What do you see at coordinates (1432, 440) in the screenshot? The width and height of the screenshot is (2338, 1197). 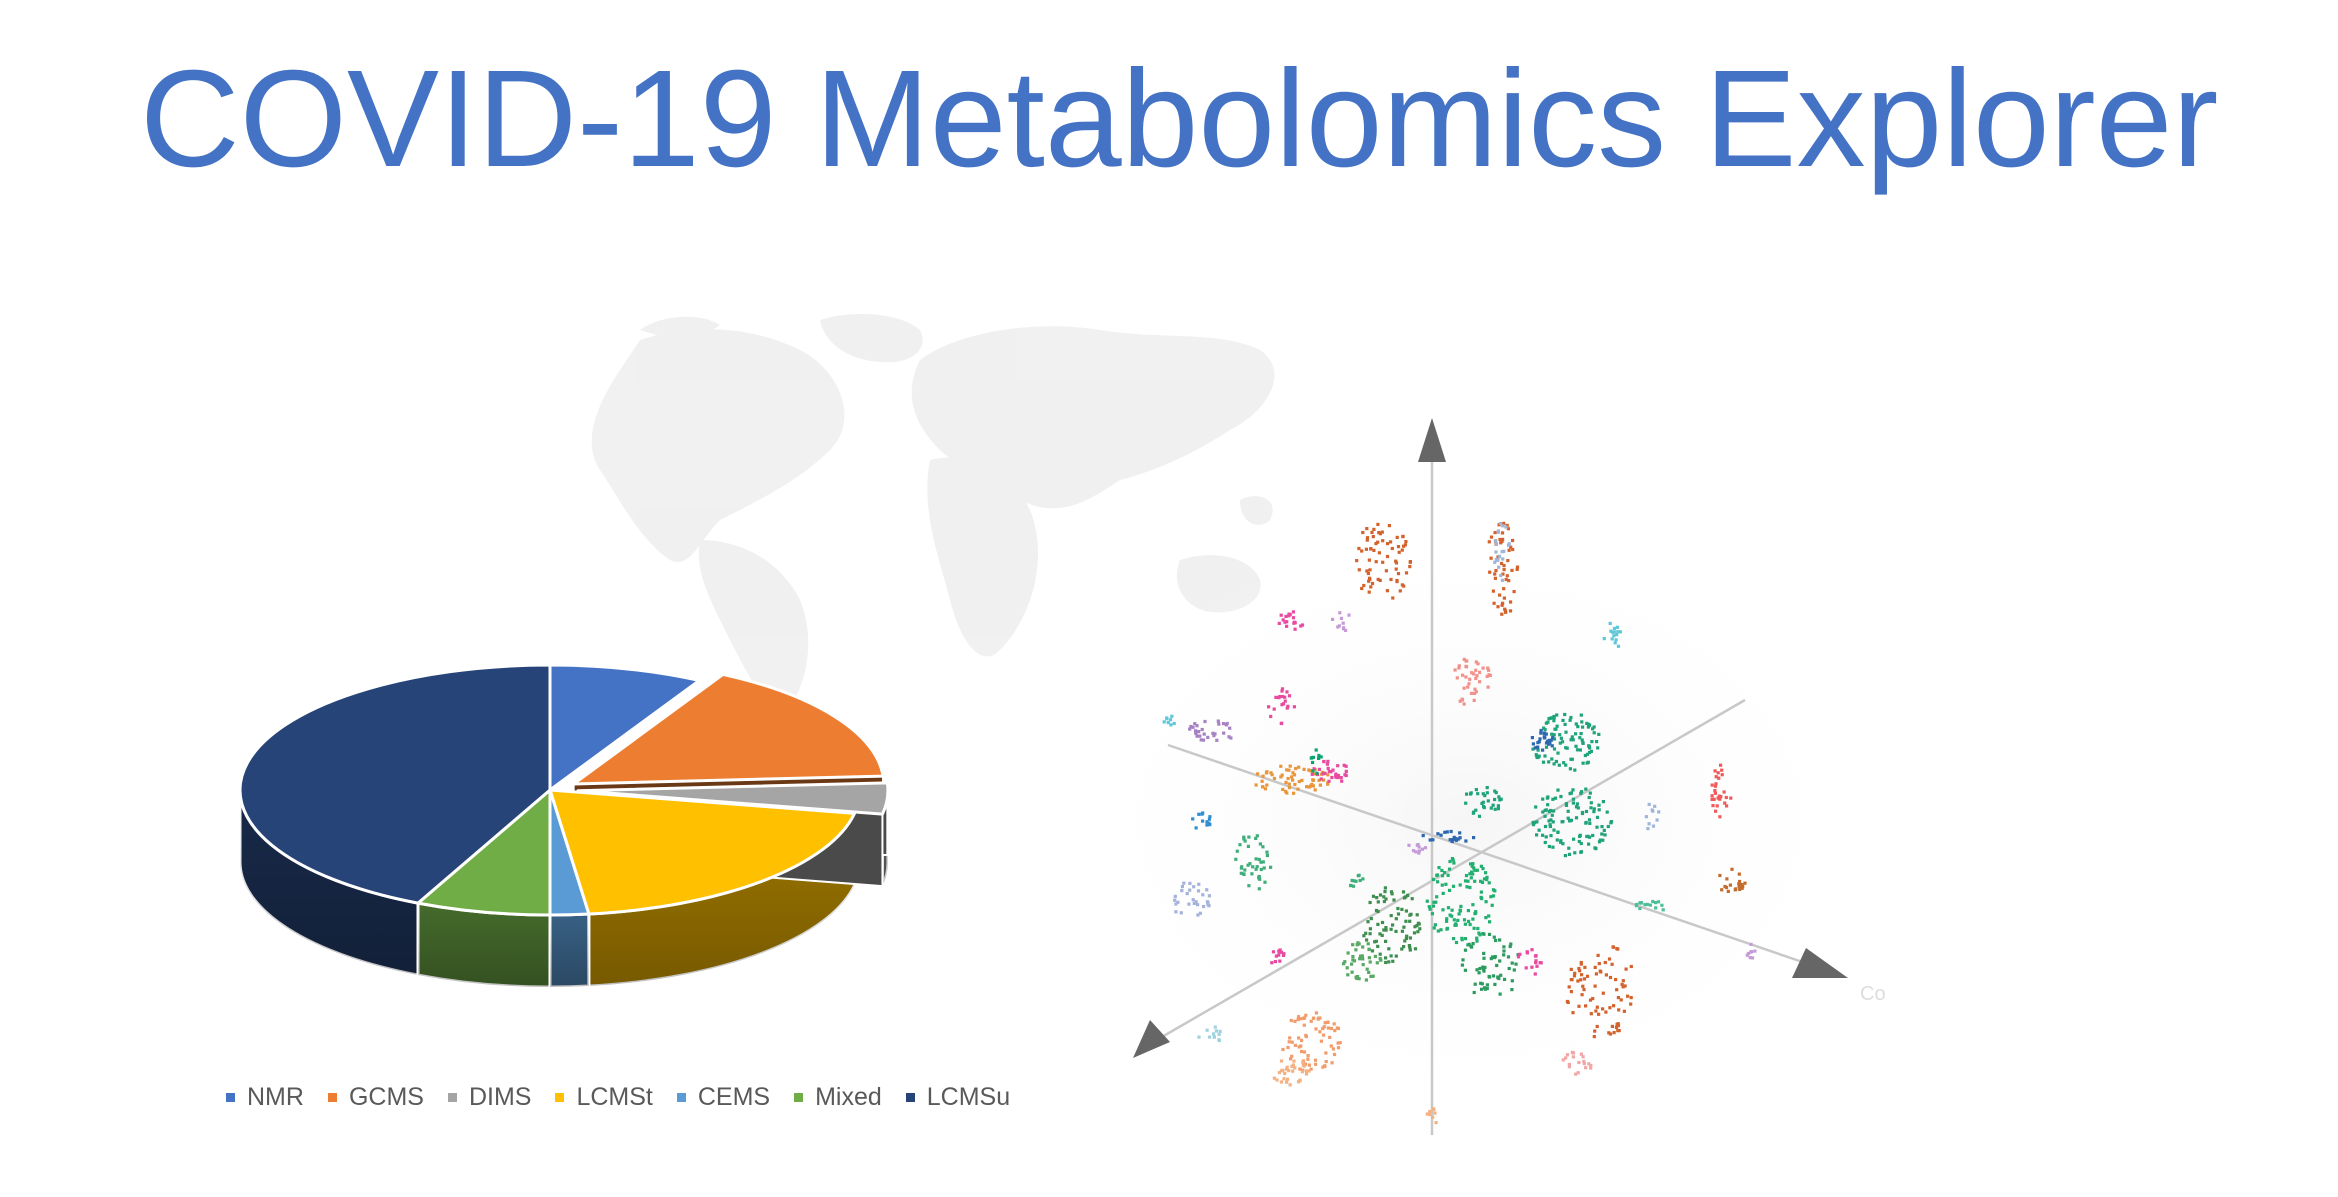 I see `scatter-axis-arrow-icon` at bounding box center [1432, 440].